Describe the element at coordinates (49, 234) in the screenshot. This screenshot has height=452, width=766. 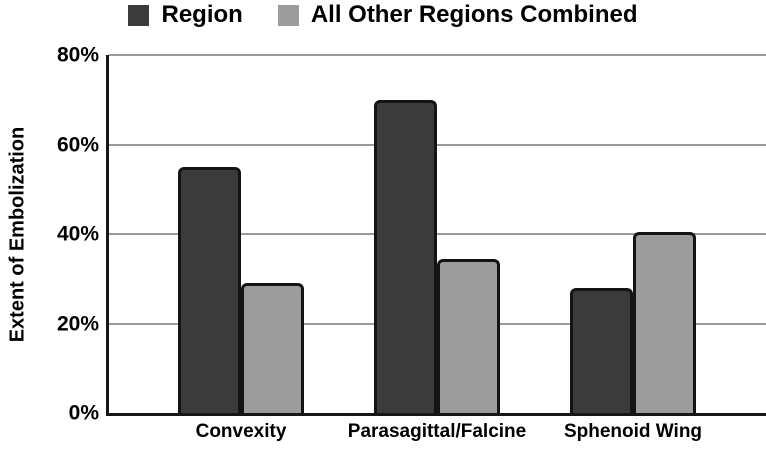
I see `y-axis-tick-labels: 0% 20% 40% 60% 80%` at that location.